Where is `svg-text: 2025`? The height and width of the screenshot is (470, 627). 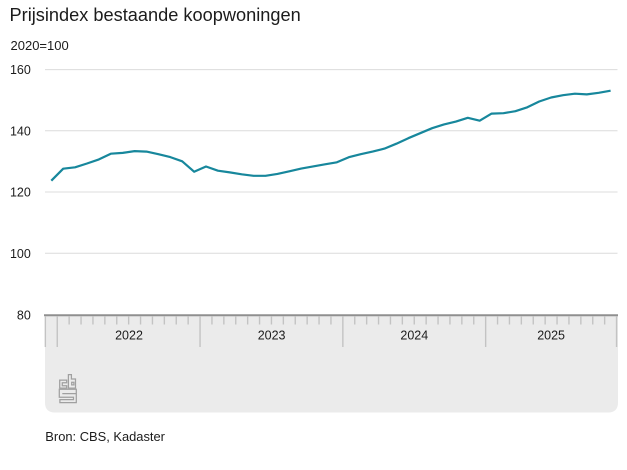
svg-text: 2025 is located at coordinates (551, 336).